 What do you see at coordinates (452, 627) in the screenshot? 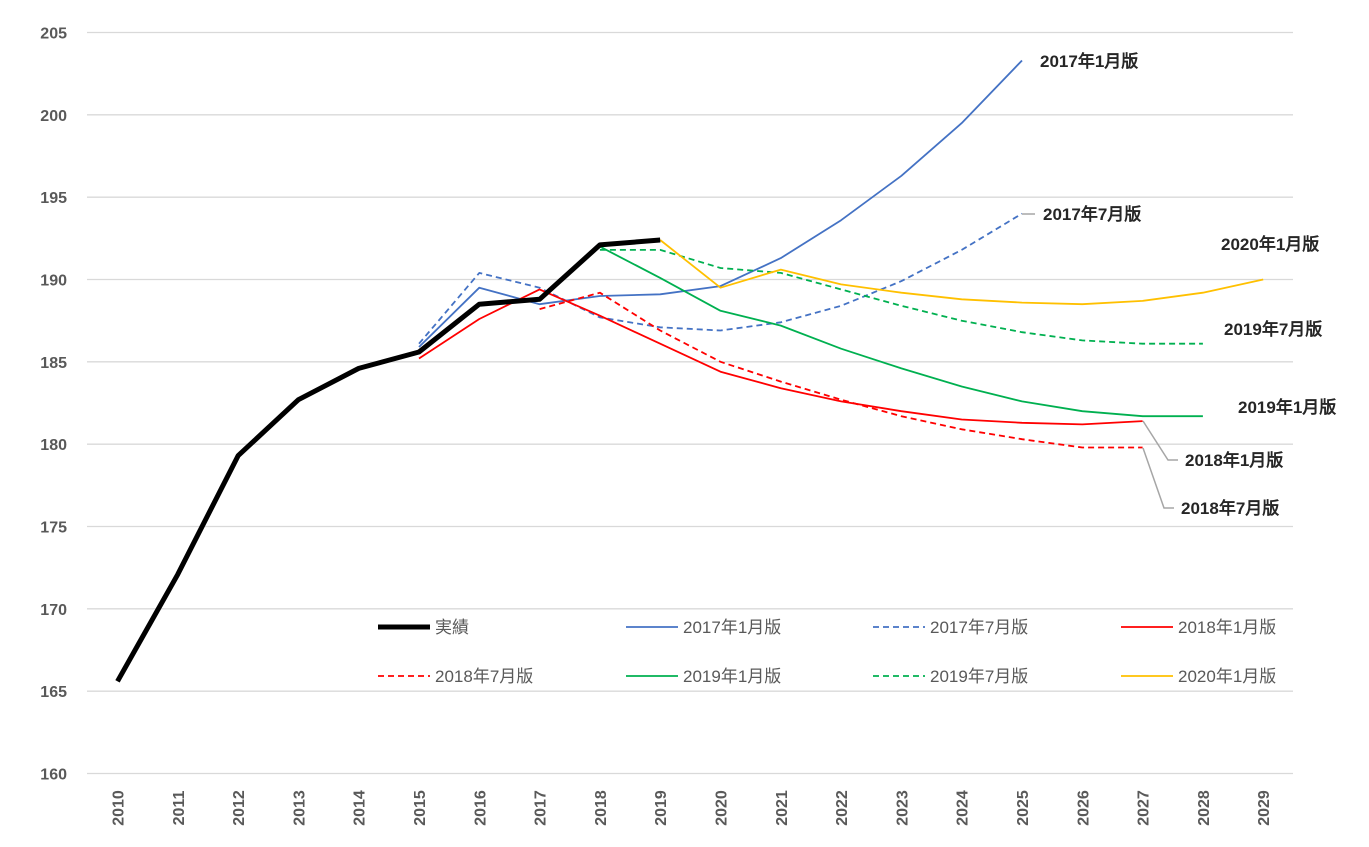
I see `legend-label: 実績` at bounding box center [452, 627].